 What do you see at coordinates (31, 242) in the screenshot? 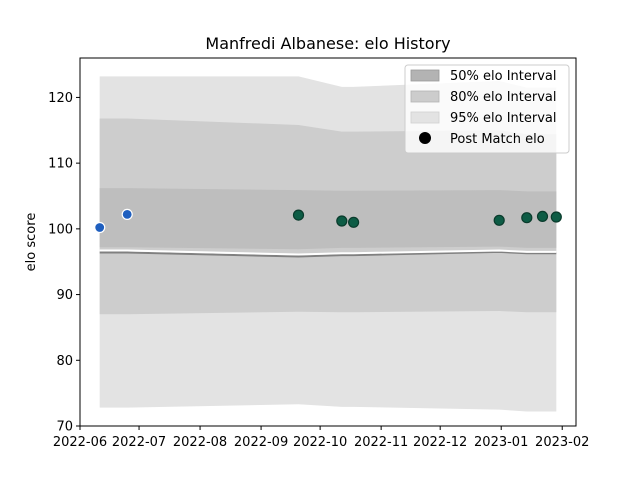
I see `y-axis-label: elo score` at bounding box center [31, 242].